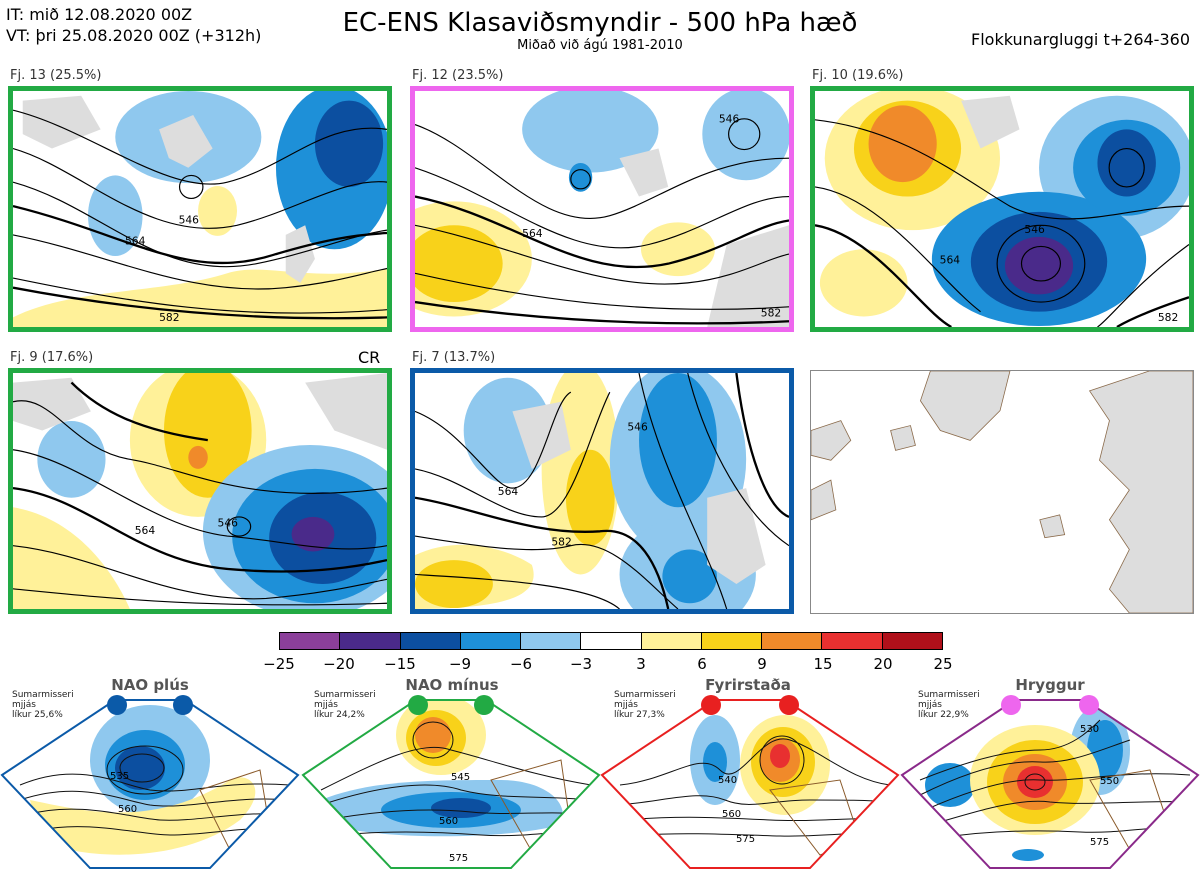 The width and height of the screenshot is (1200, 871). Describe the element at coordinates (750, 782) in the screenshot. I see `regime-map-blocking: 540 560 575` at that location.